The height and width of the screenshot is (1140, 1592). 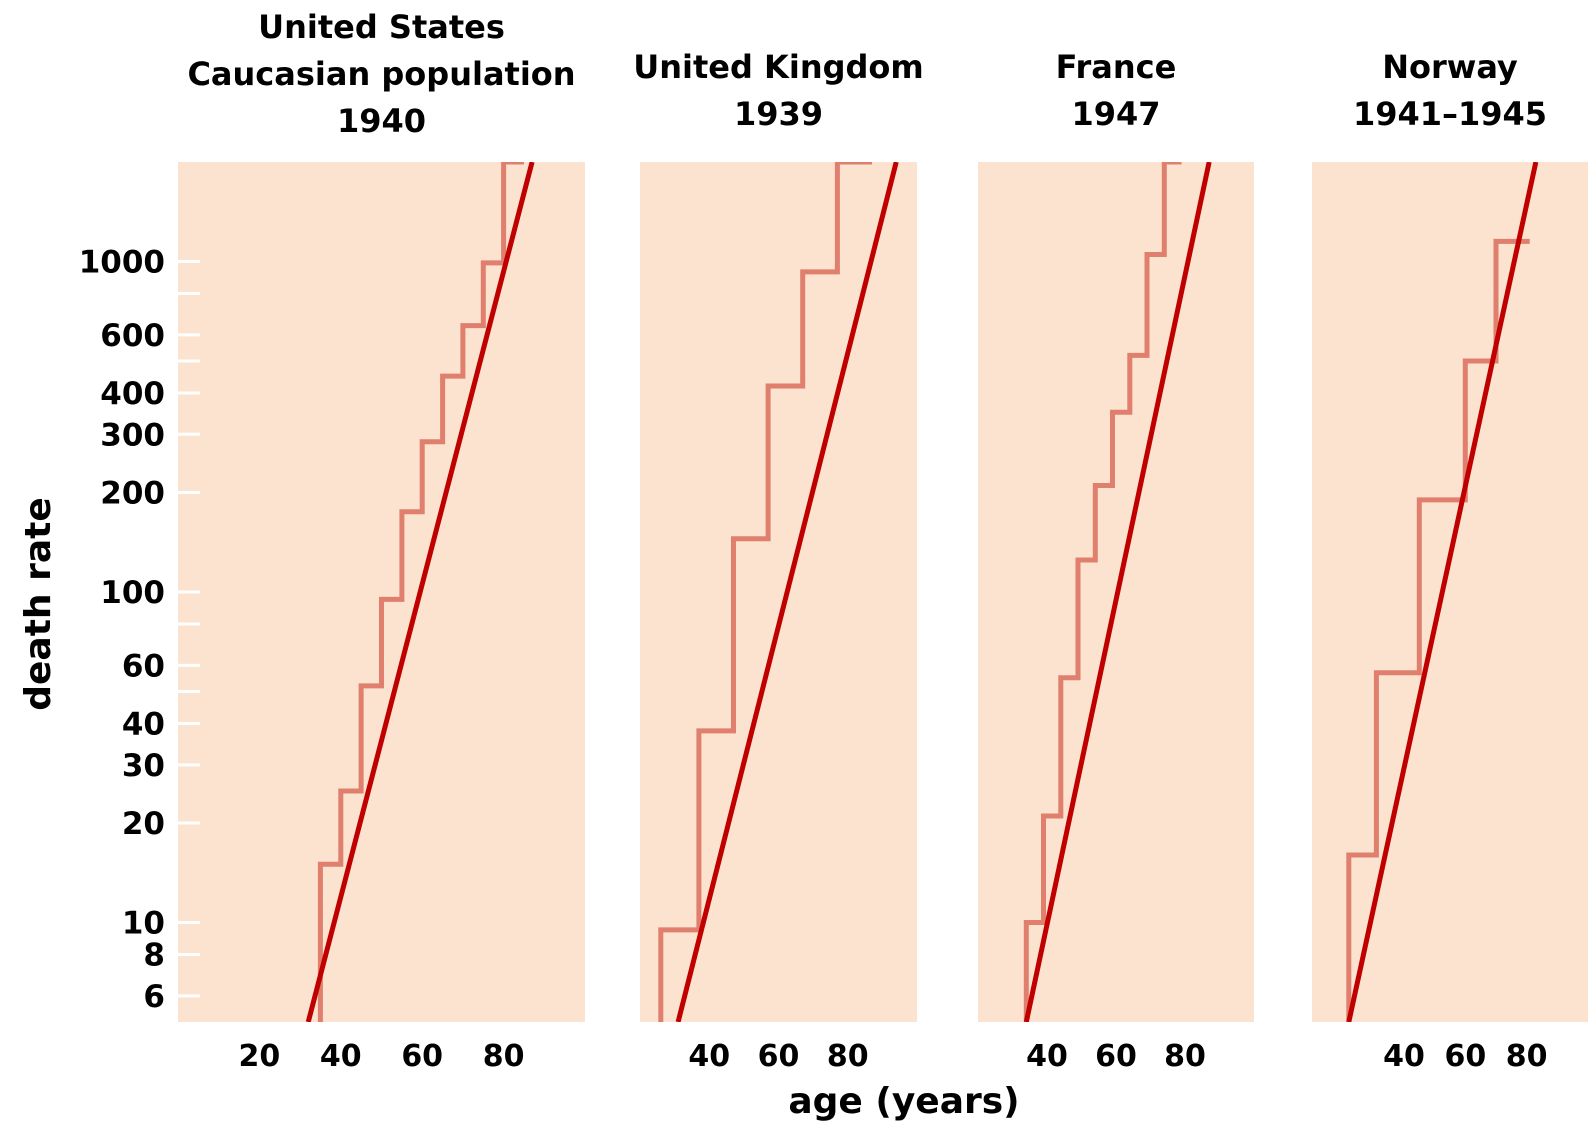 I want to click on panel-title-line: Caucasian population, so click(x=381, y=74).